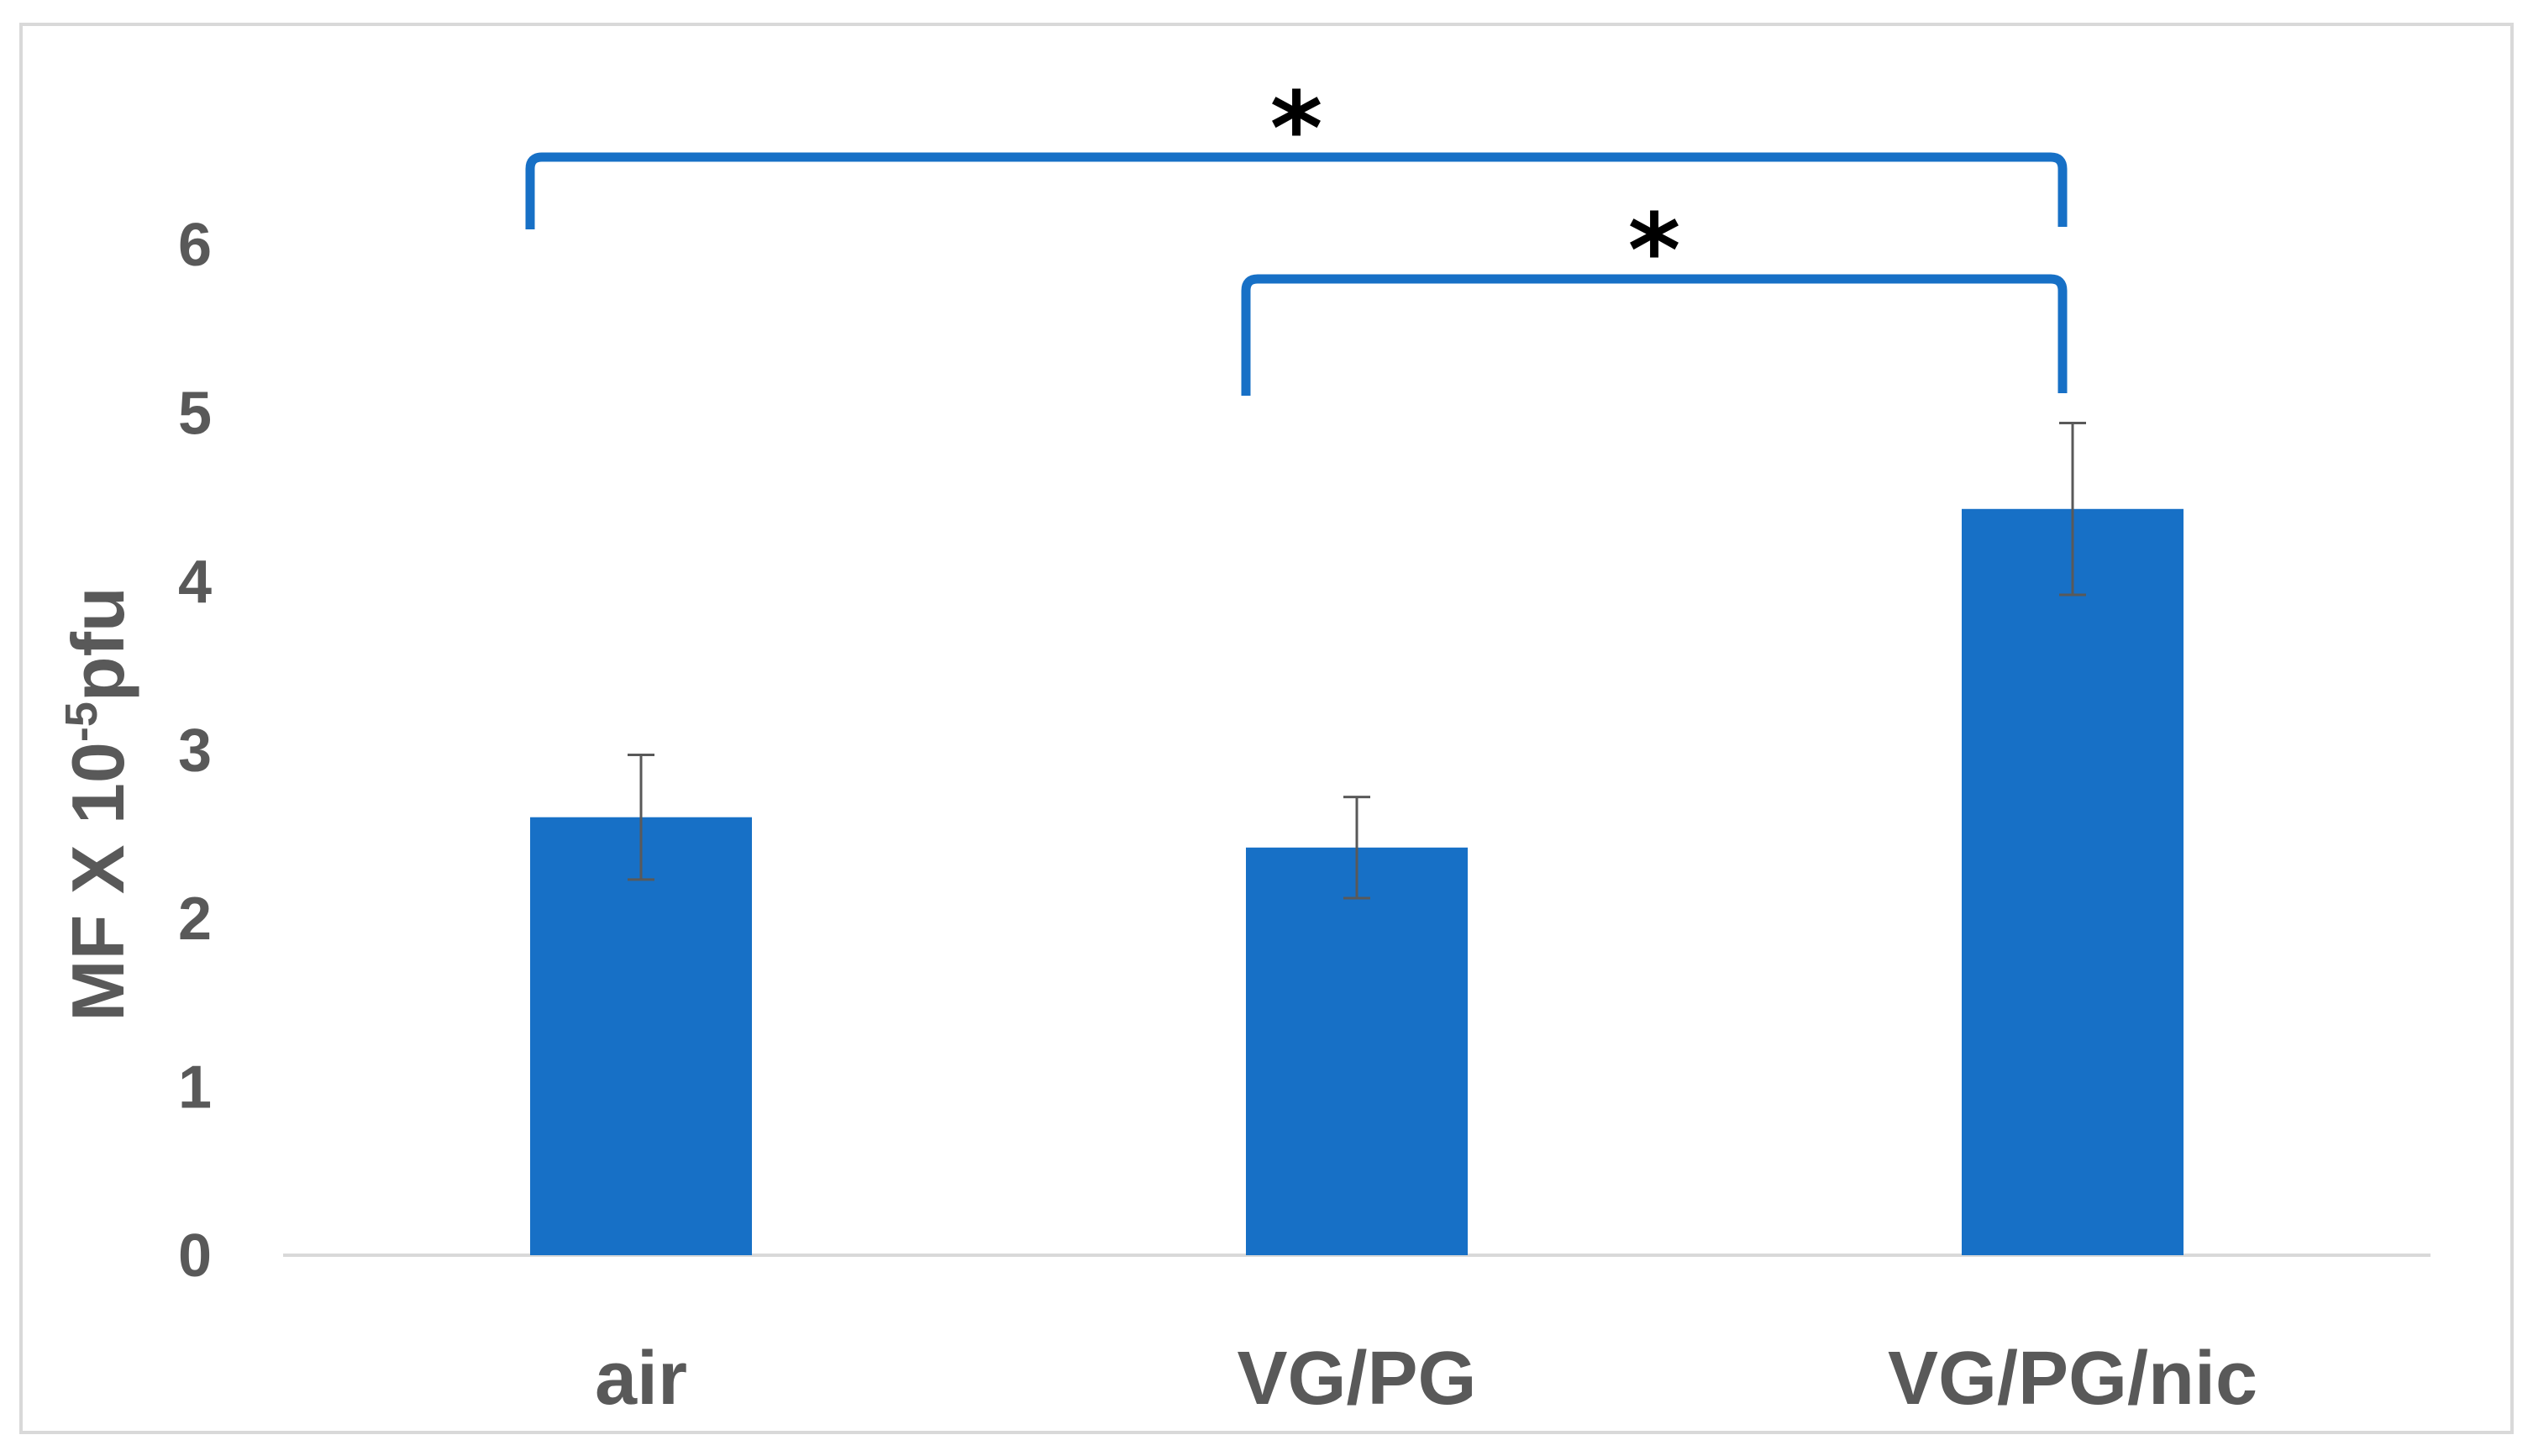  What do you see at coordinates (98, 882) in the screenshot?
I see `y-axis-title-prefix: MF X 10` at bounding box center [98, 882].